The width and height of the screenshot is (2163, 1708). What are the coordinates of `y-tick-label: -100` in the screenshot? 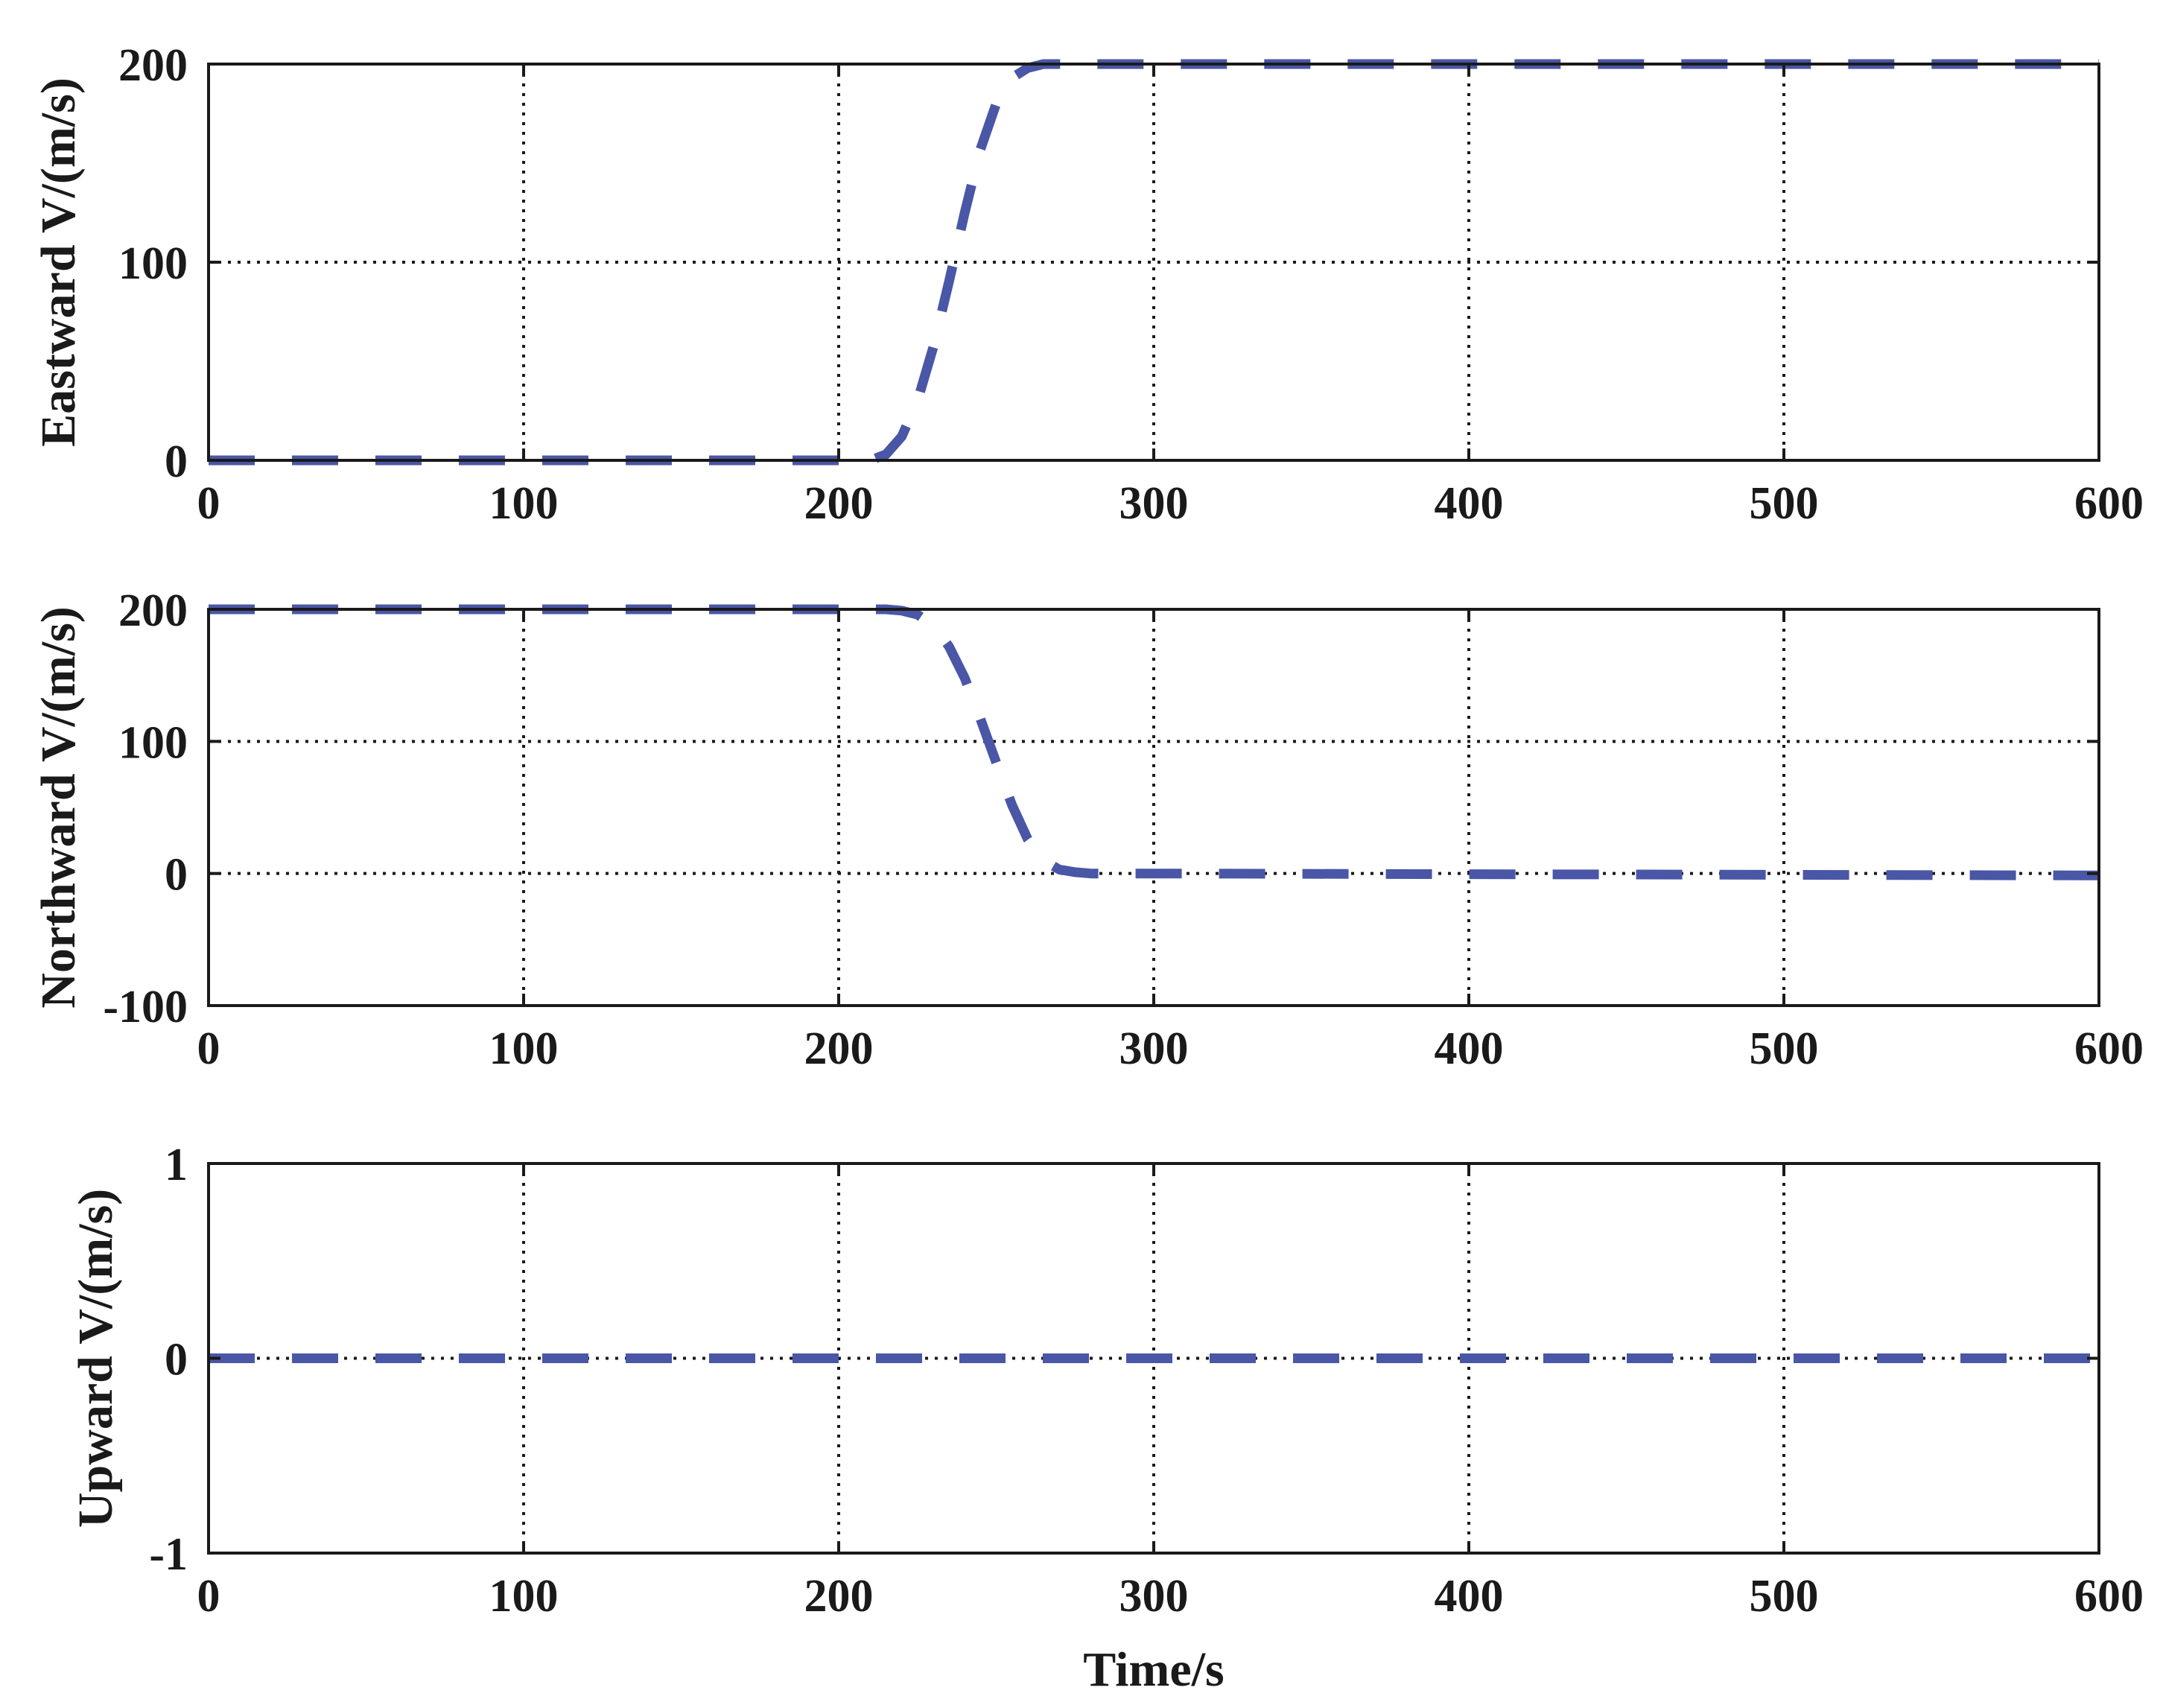 It's located at (146, 1007).